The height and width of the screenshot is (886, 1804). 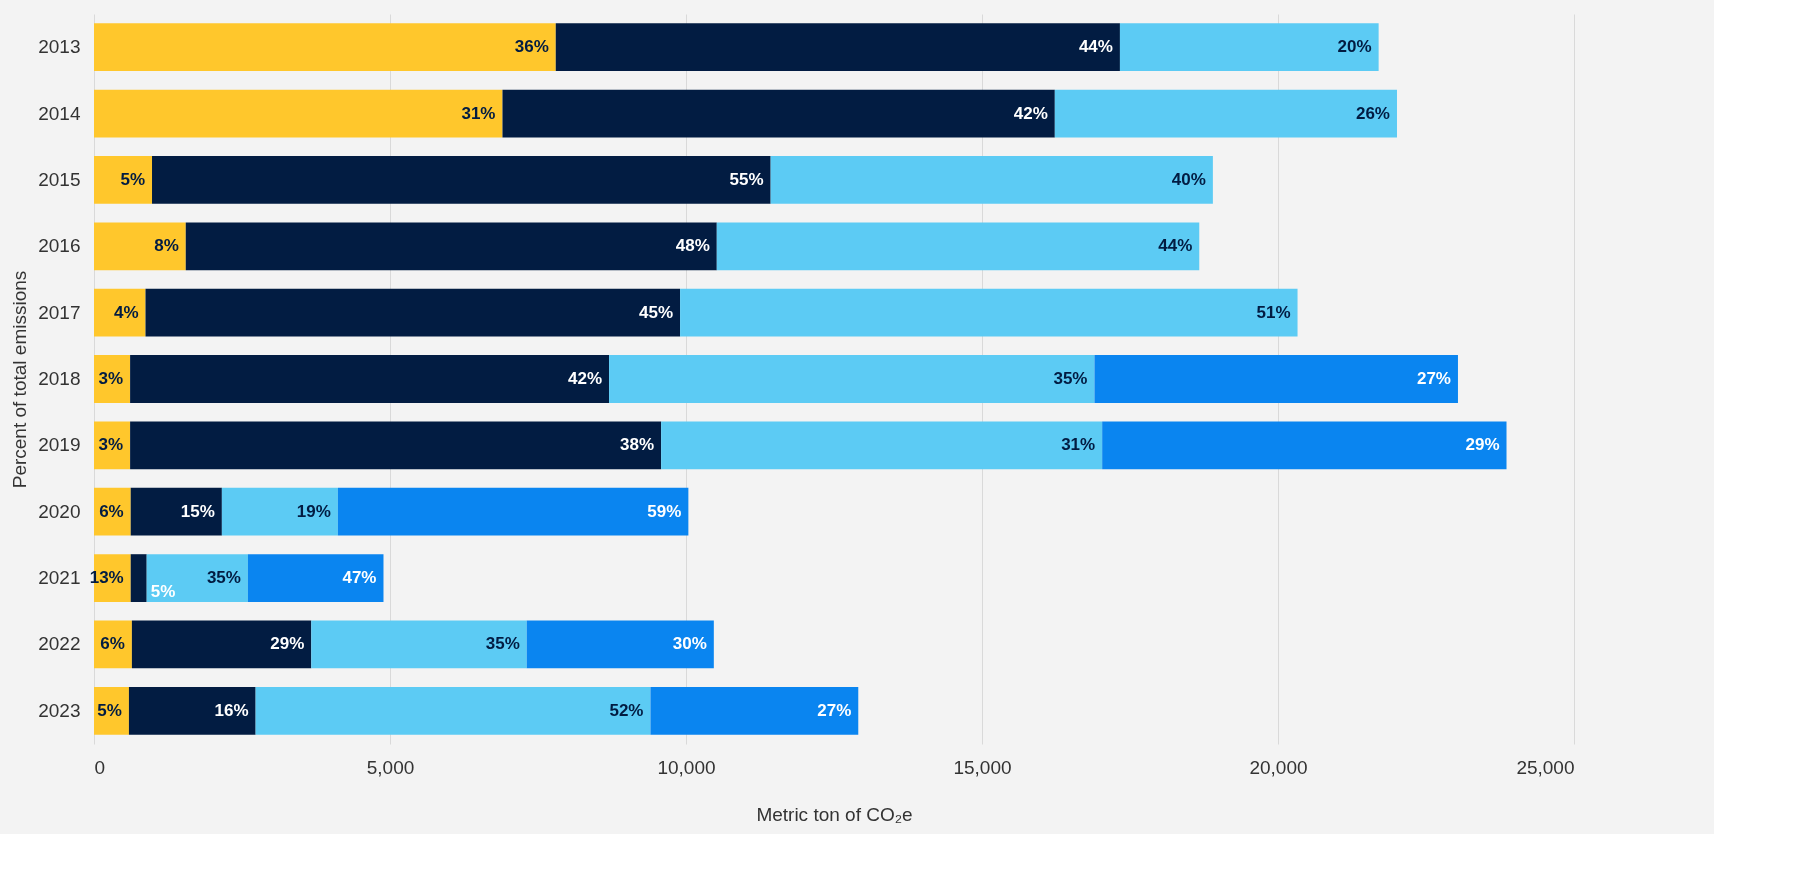 I want to click on y-axis-title: Percent of total emissions, so click(x=20, y=379).